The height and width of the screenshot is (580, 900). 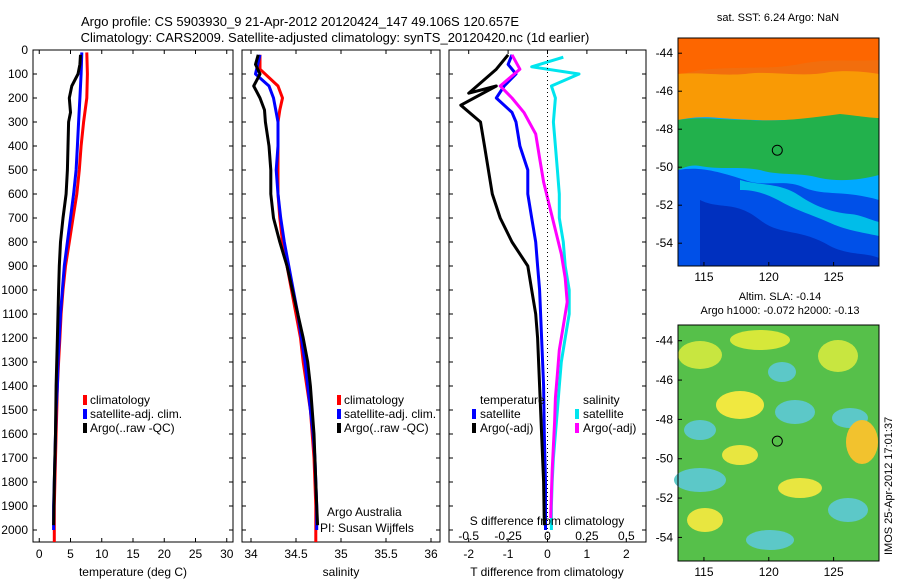 I want to click on depth-tick-label: 1800, so click(x=14, y=482).